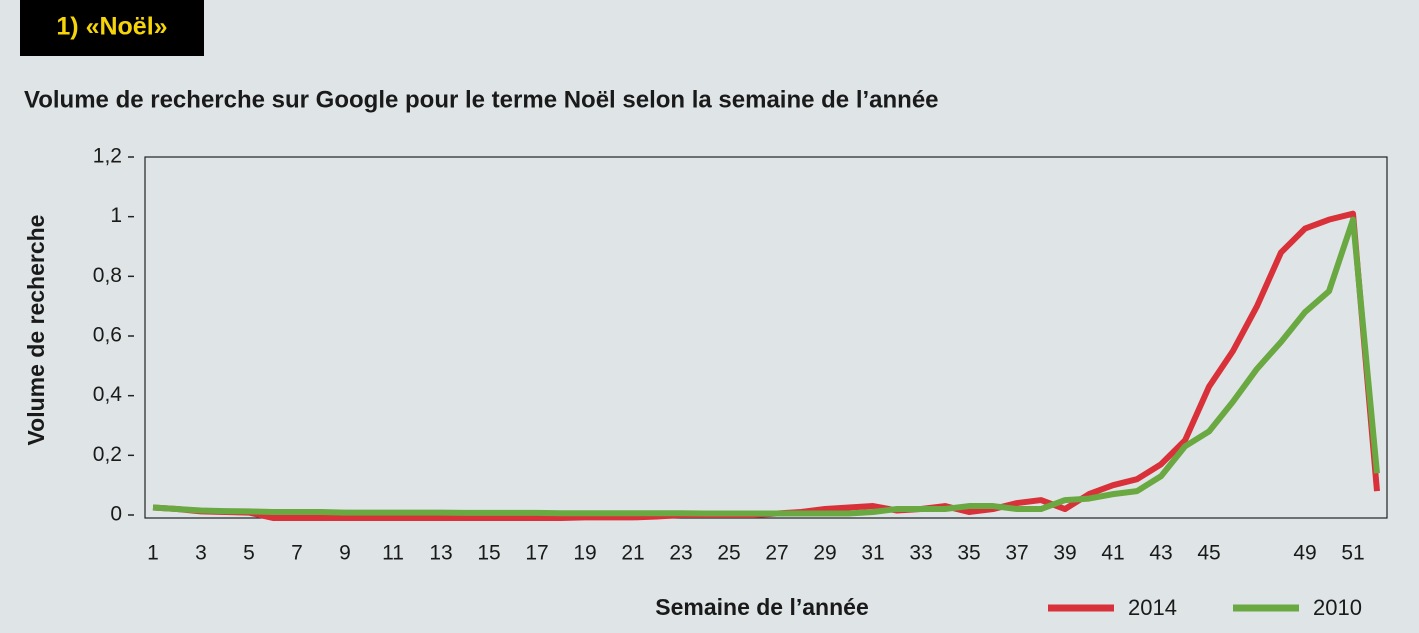  Describe the element at coordinates (116, 514) in the screenshot. I see `y-tick-label: 0` at that location.